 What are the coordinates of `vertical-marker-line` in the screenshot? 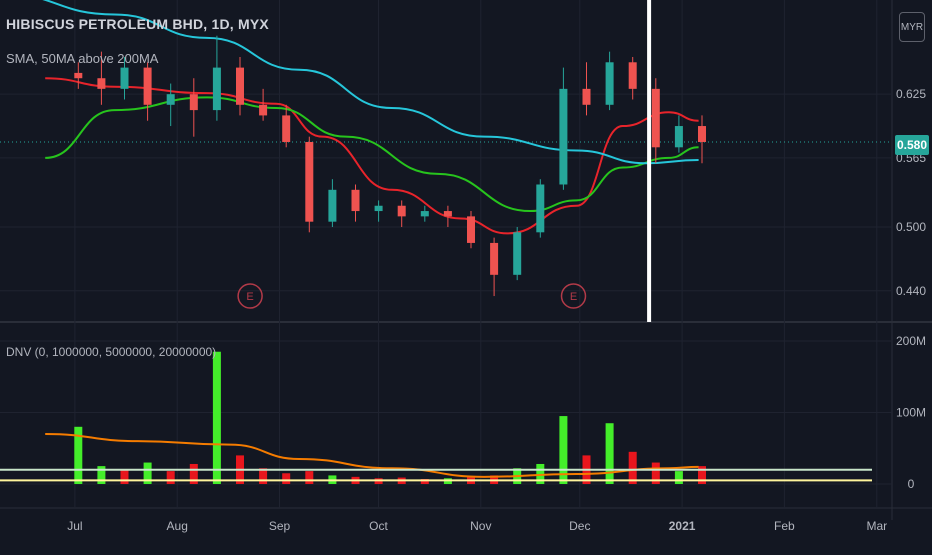 It's located at (649, 161).